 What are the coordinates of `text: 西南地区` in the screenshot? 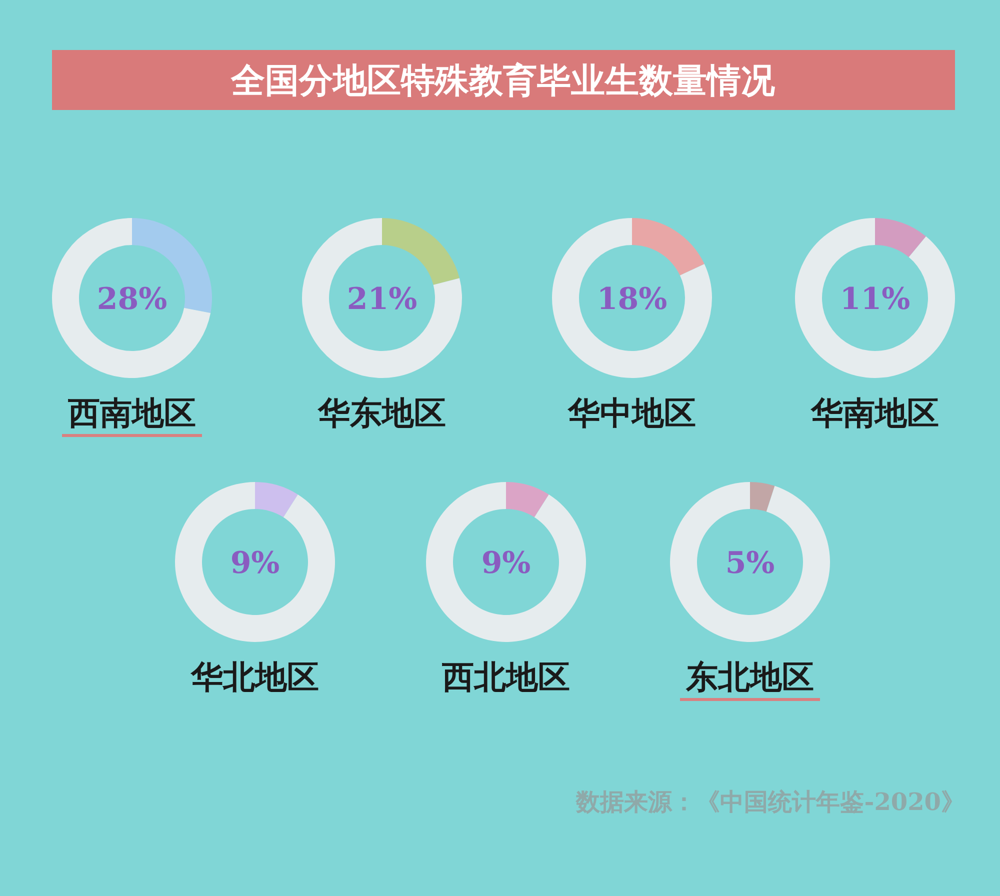 It's located at (131, 413).